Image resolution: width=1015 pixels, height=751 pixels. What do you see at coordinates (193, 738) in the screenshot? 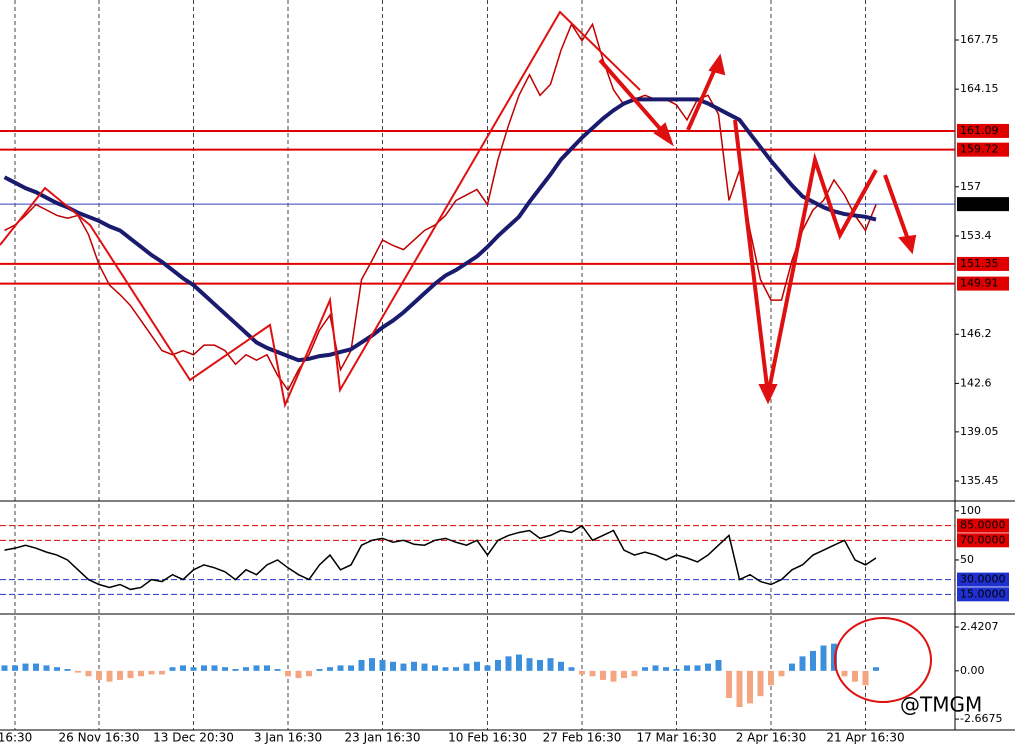
I see `x-tick-label: 13 Dec 20:30` at bounding box center [193, 738].